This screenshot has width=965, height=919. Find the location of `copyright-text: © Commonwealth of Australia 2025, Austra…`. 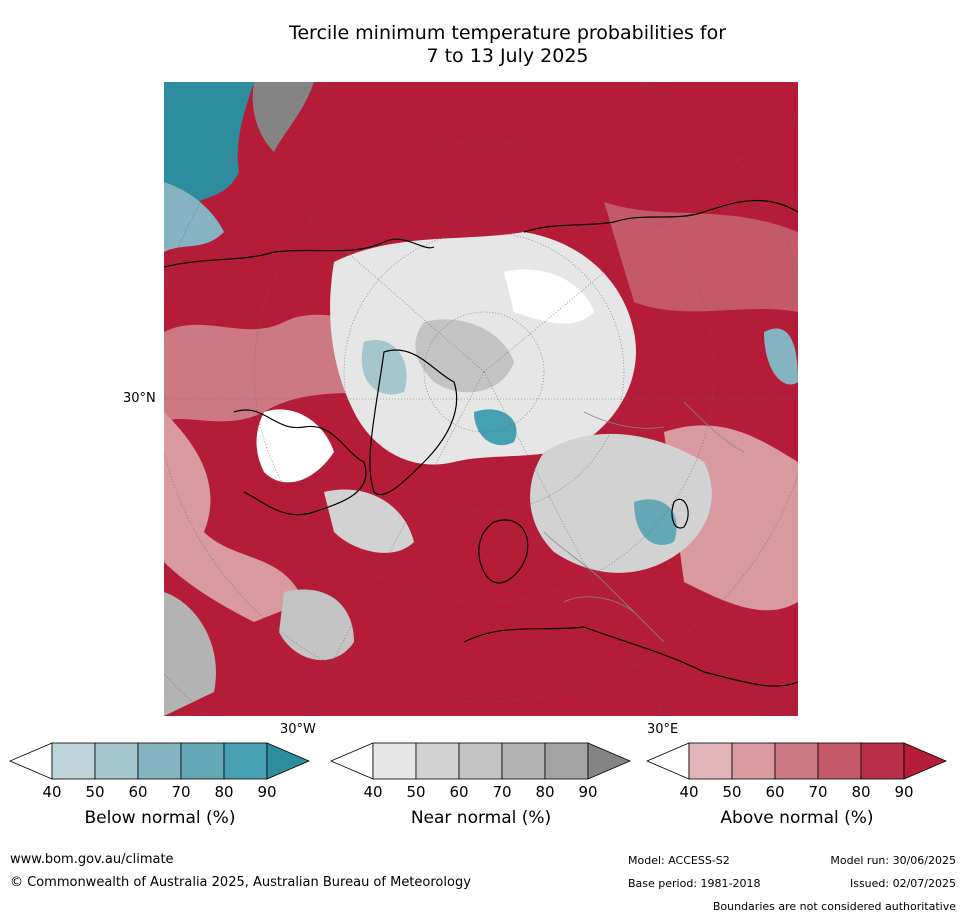

copyright-text: © Commonwealth of Australia 2025, Austra… is located at coordinates (240, 882).